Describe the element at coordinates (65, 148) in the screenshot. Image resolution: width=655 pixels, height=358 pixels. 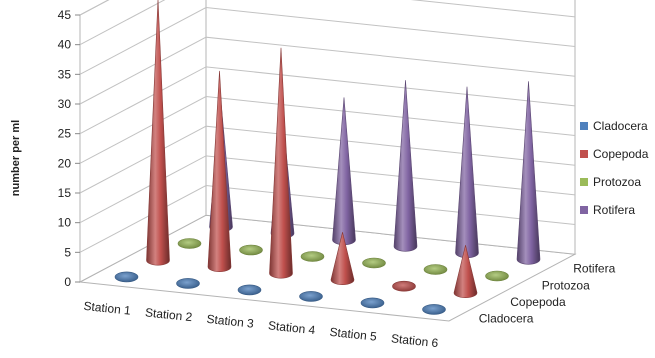
I see `y-axis-ticks: 0 5 10 15 20 25 30 35 40 45` at that location.